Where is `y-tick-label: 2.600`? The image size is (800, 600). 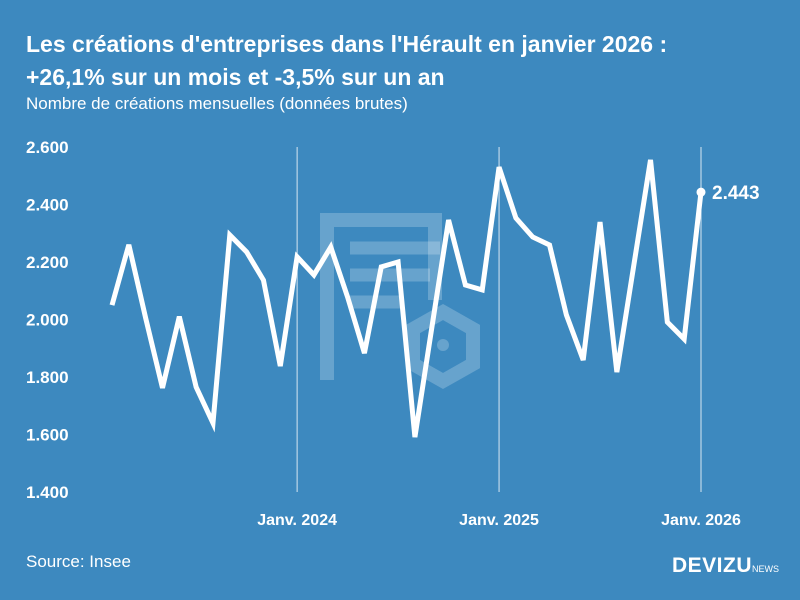 y-tick-label: 2.600 is located at coordinates (47, 147).